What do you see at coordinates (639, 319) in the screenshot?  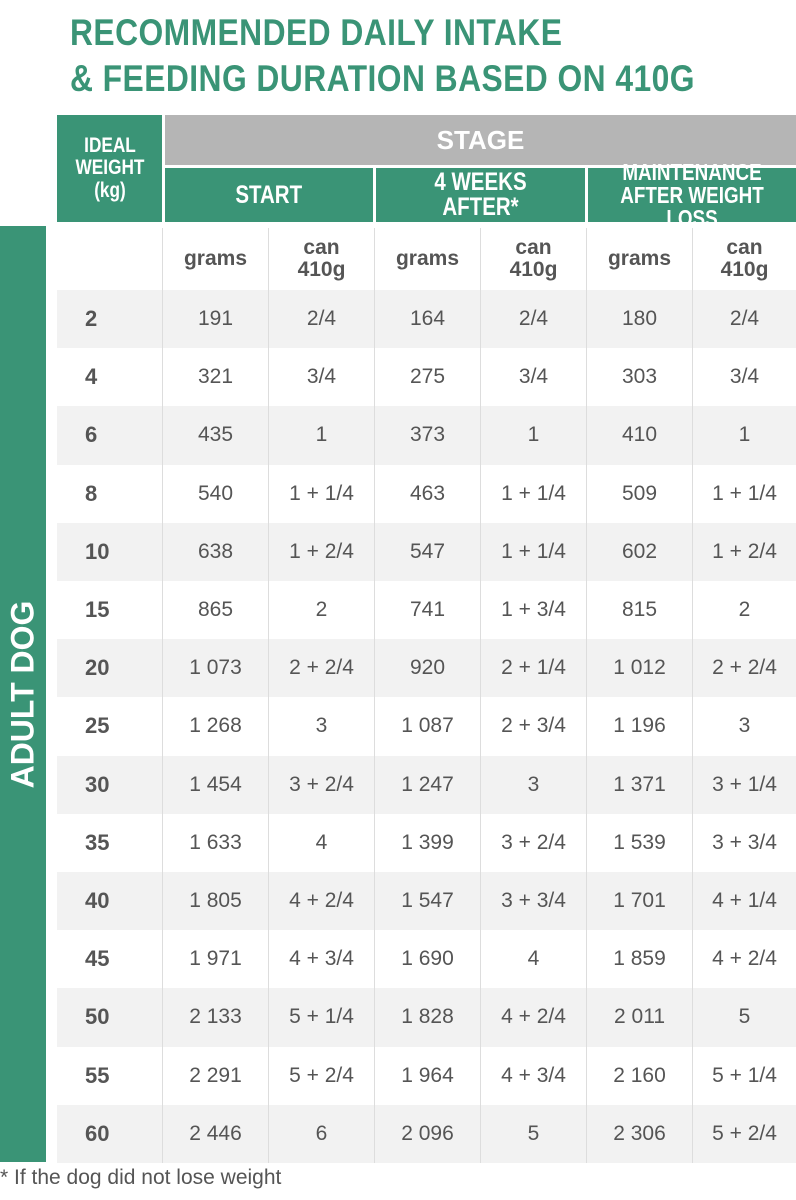 I see `value-cell: 180` at bounding box center [639, 319].